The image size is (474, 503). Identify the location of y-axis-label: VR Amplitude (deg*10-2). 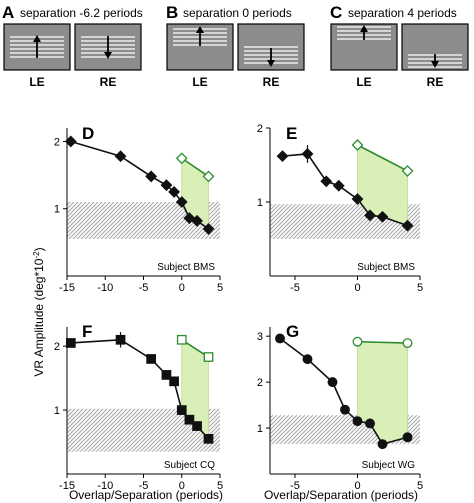
(39, 311).